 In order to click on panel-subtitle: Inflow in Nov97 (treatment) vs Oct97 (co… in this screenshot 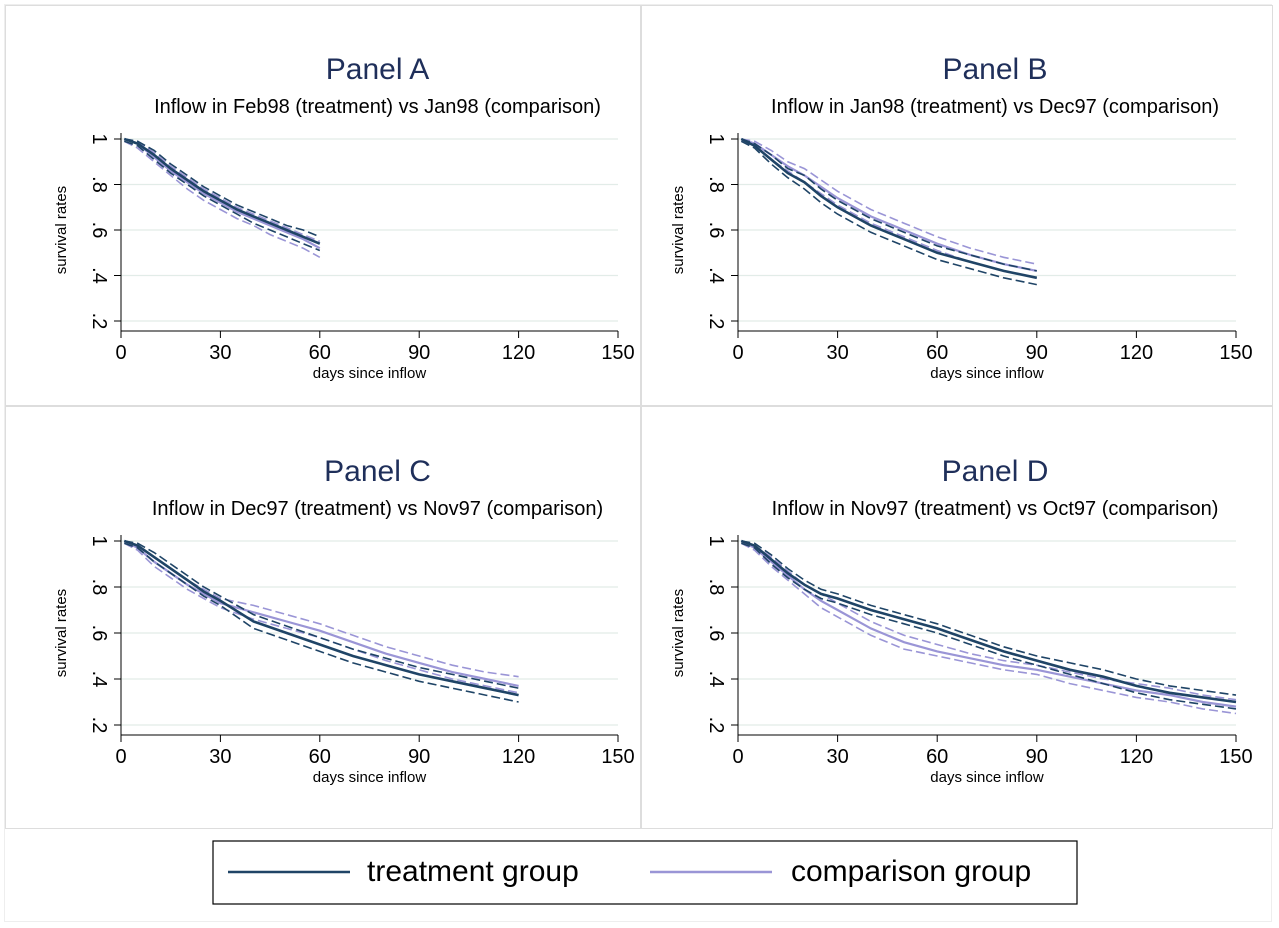, I will do `click(995, 509)`.